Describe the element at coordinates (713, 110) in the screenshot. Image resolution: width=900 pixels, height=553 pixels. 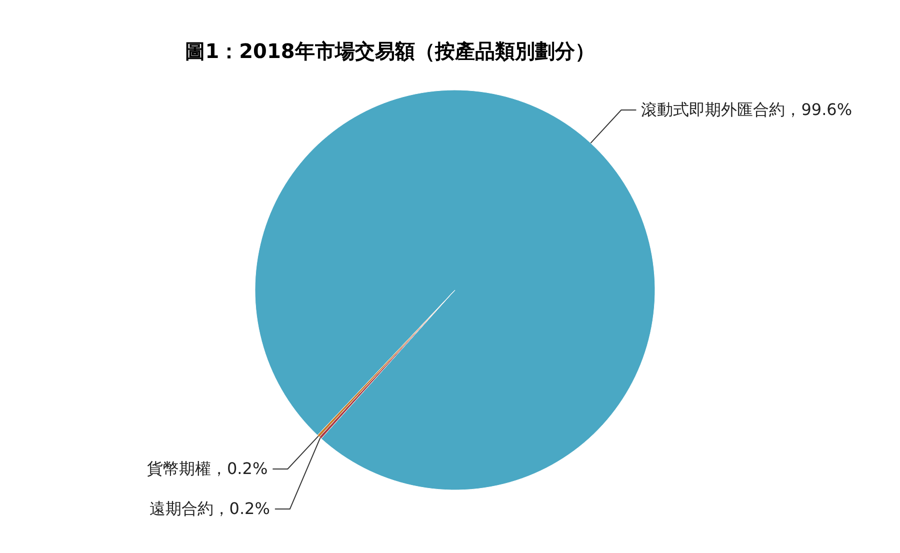
I see `slice-label: 滾動式即期外匯合約` at that location.